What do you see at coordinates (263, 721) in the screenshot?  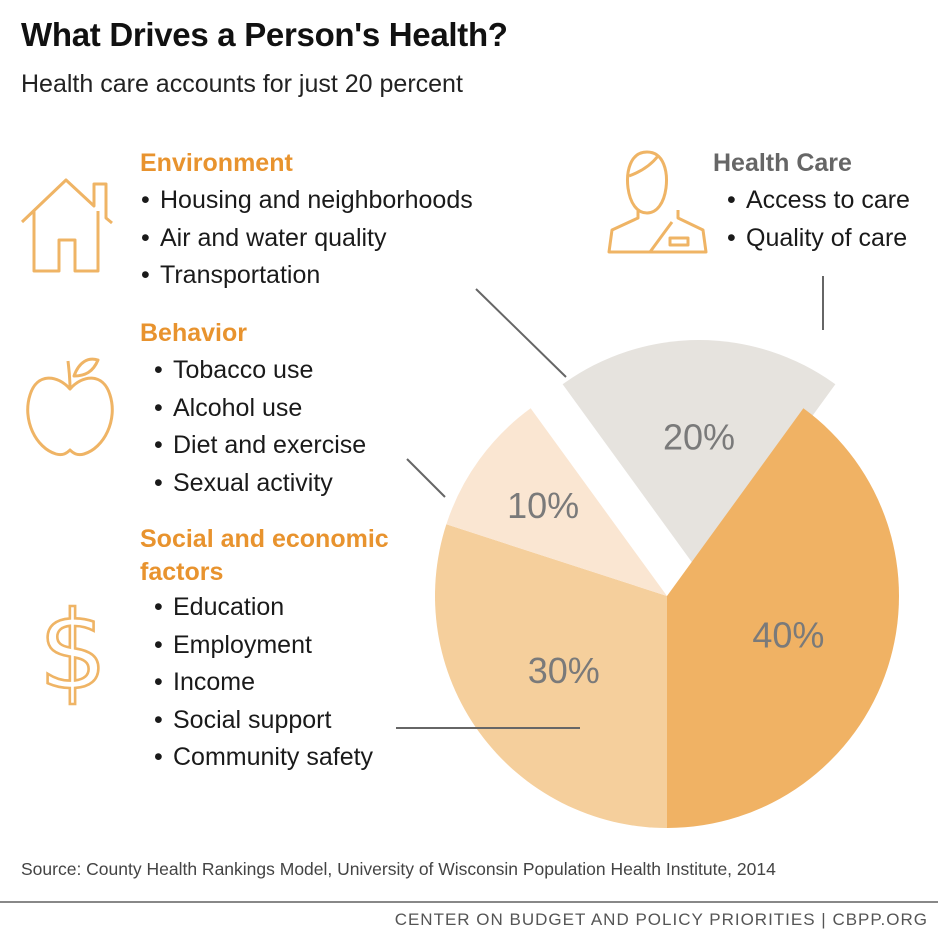 I see `list-item: Social support` at bounding box center [263, 721].